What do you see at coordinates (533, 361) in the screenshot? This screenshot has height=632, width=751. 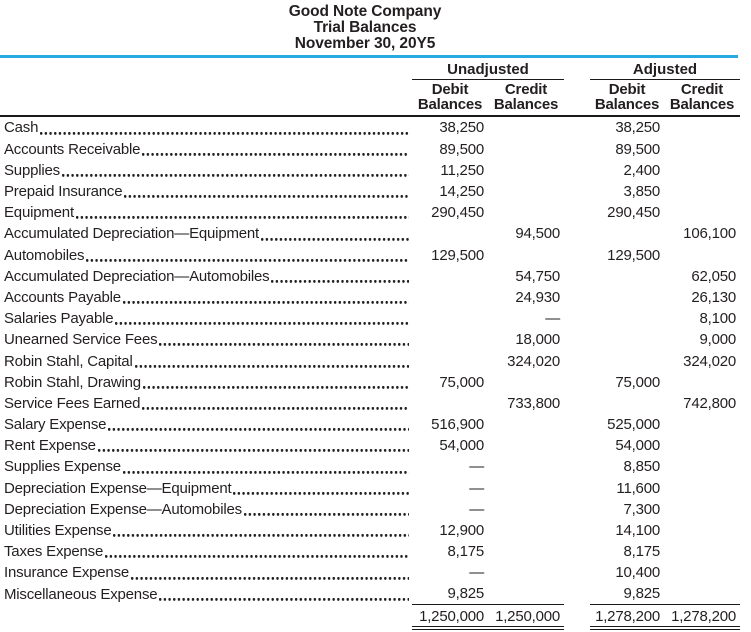 I see `unadjusted-credit-value: 324,020` at bounding box center [533, 361].